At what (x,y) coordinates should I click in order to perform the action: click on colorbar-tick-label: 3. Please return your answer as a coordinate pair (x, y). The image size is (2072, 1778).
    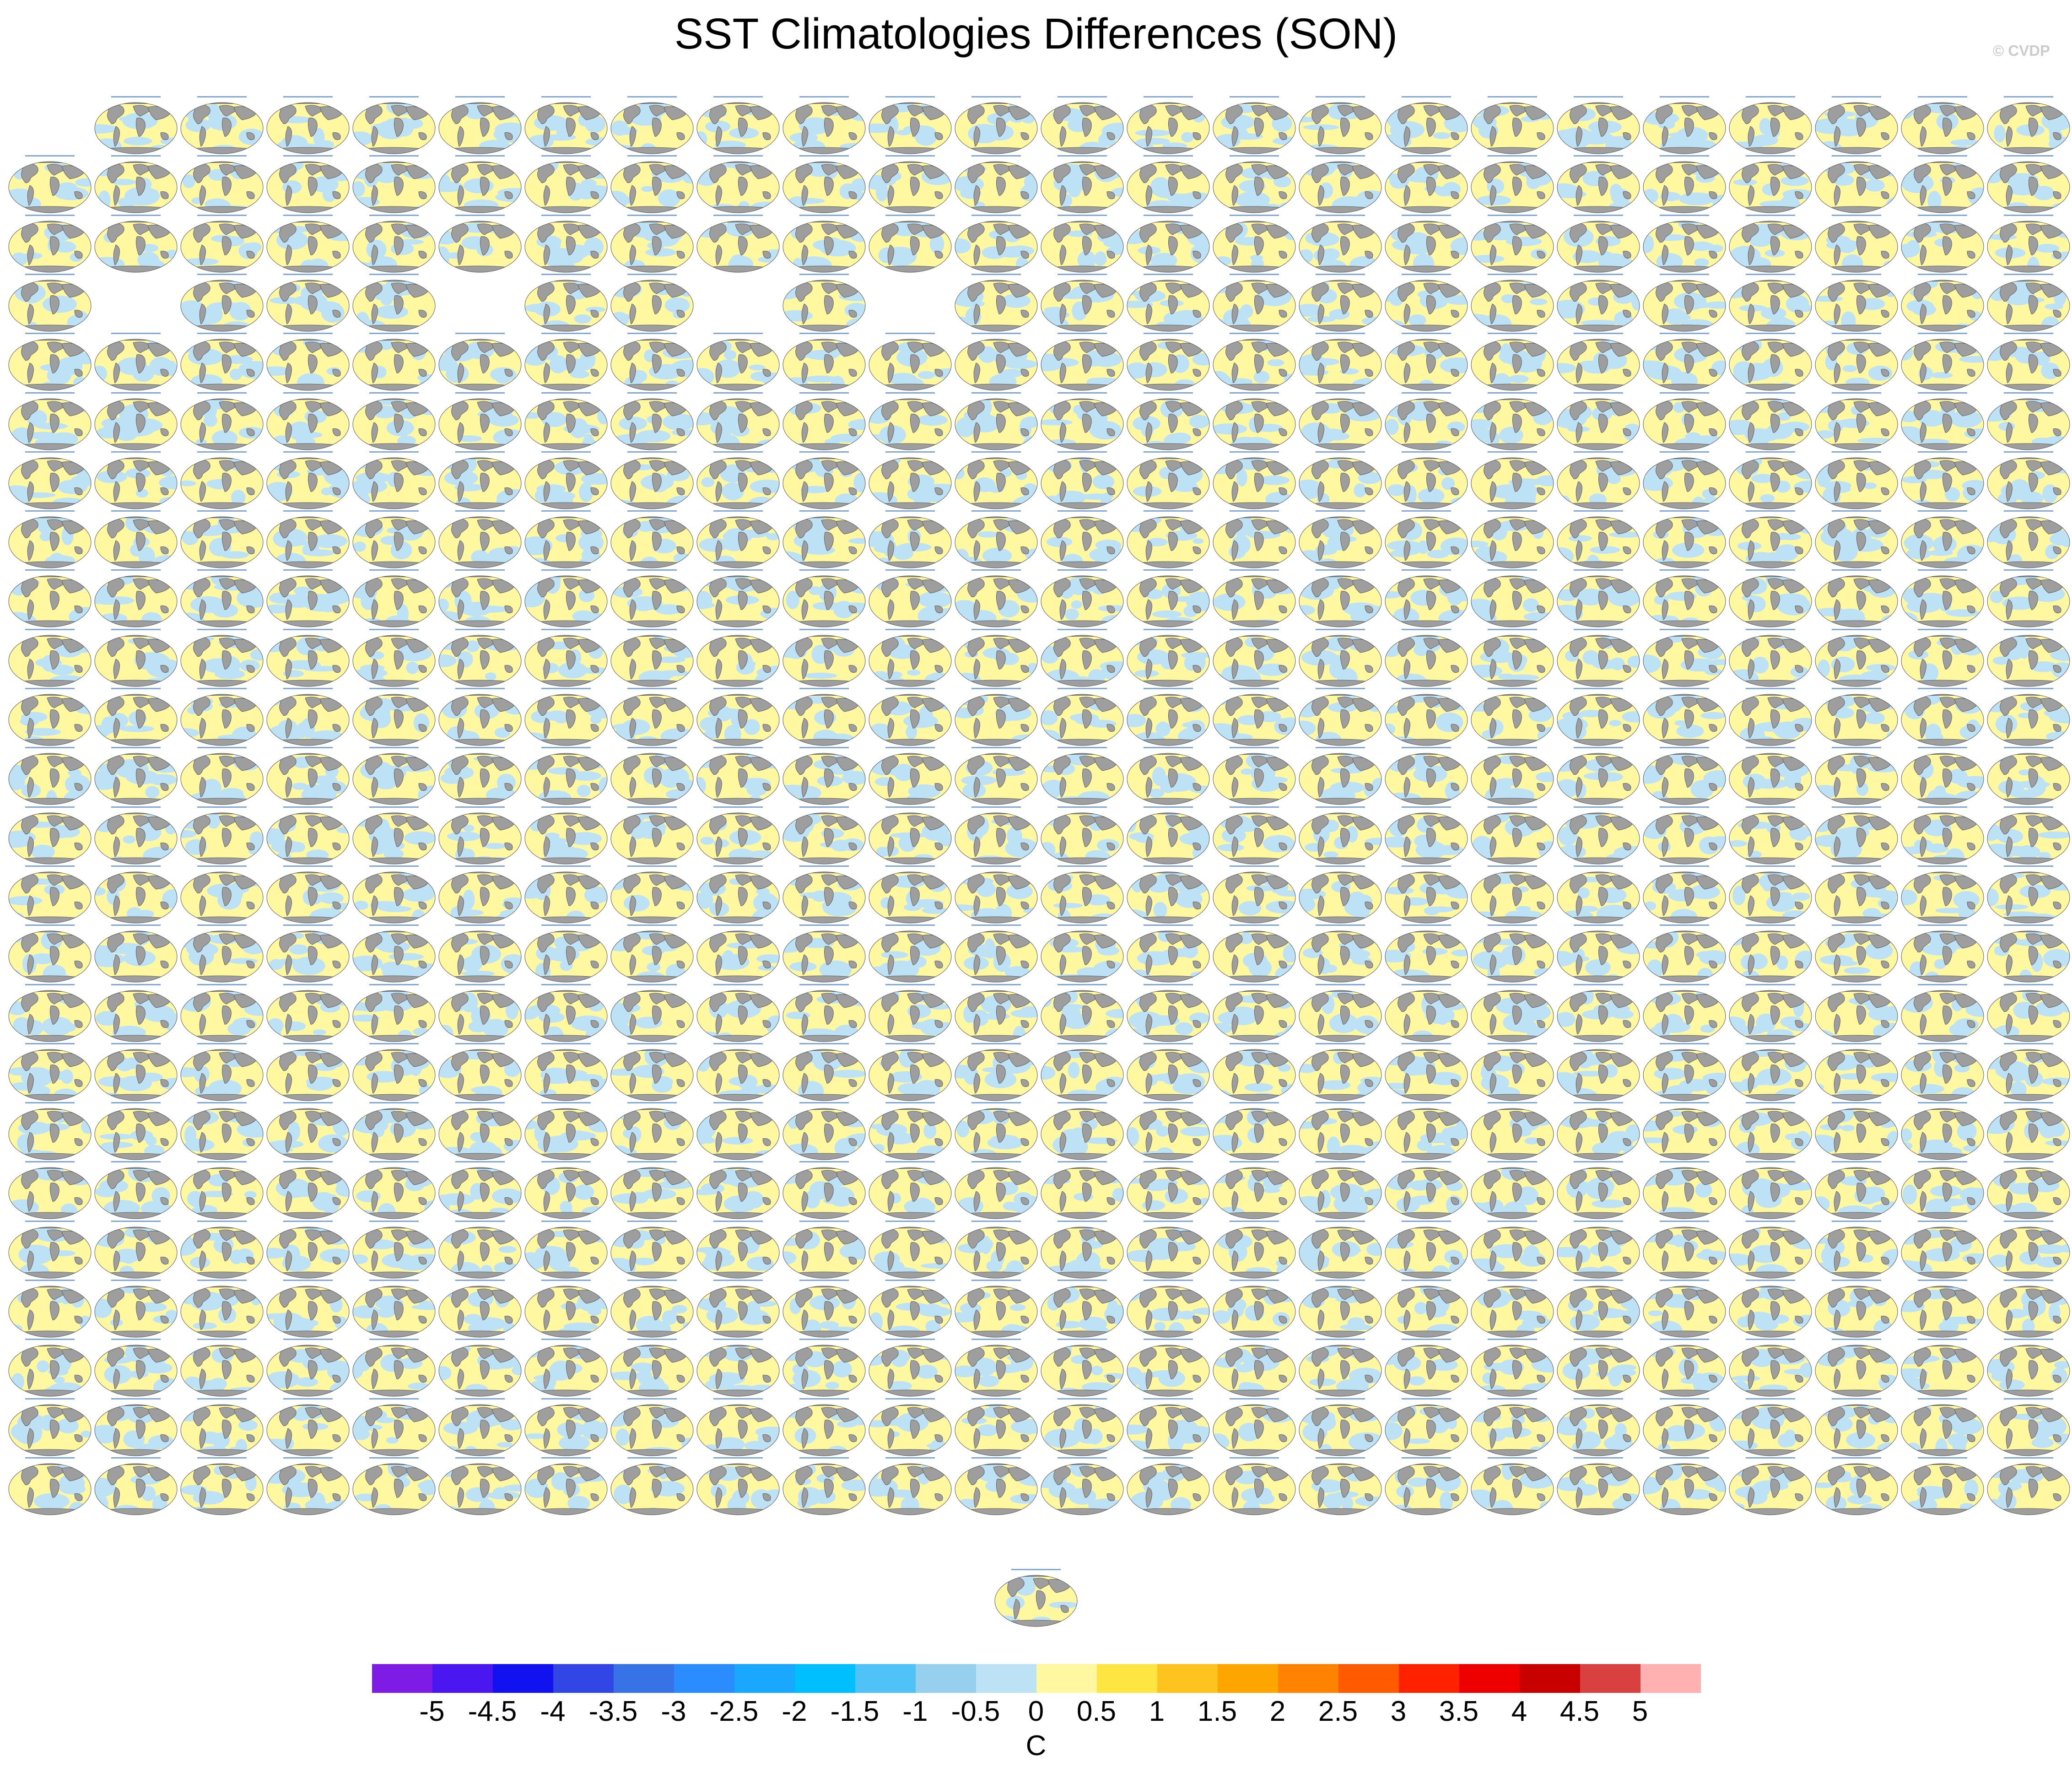
    Looking at the image, I should click on (1398, 1711).